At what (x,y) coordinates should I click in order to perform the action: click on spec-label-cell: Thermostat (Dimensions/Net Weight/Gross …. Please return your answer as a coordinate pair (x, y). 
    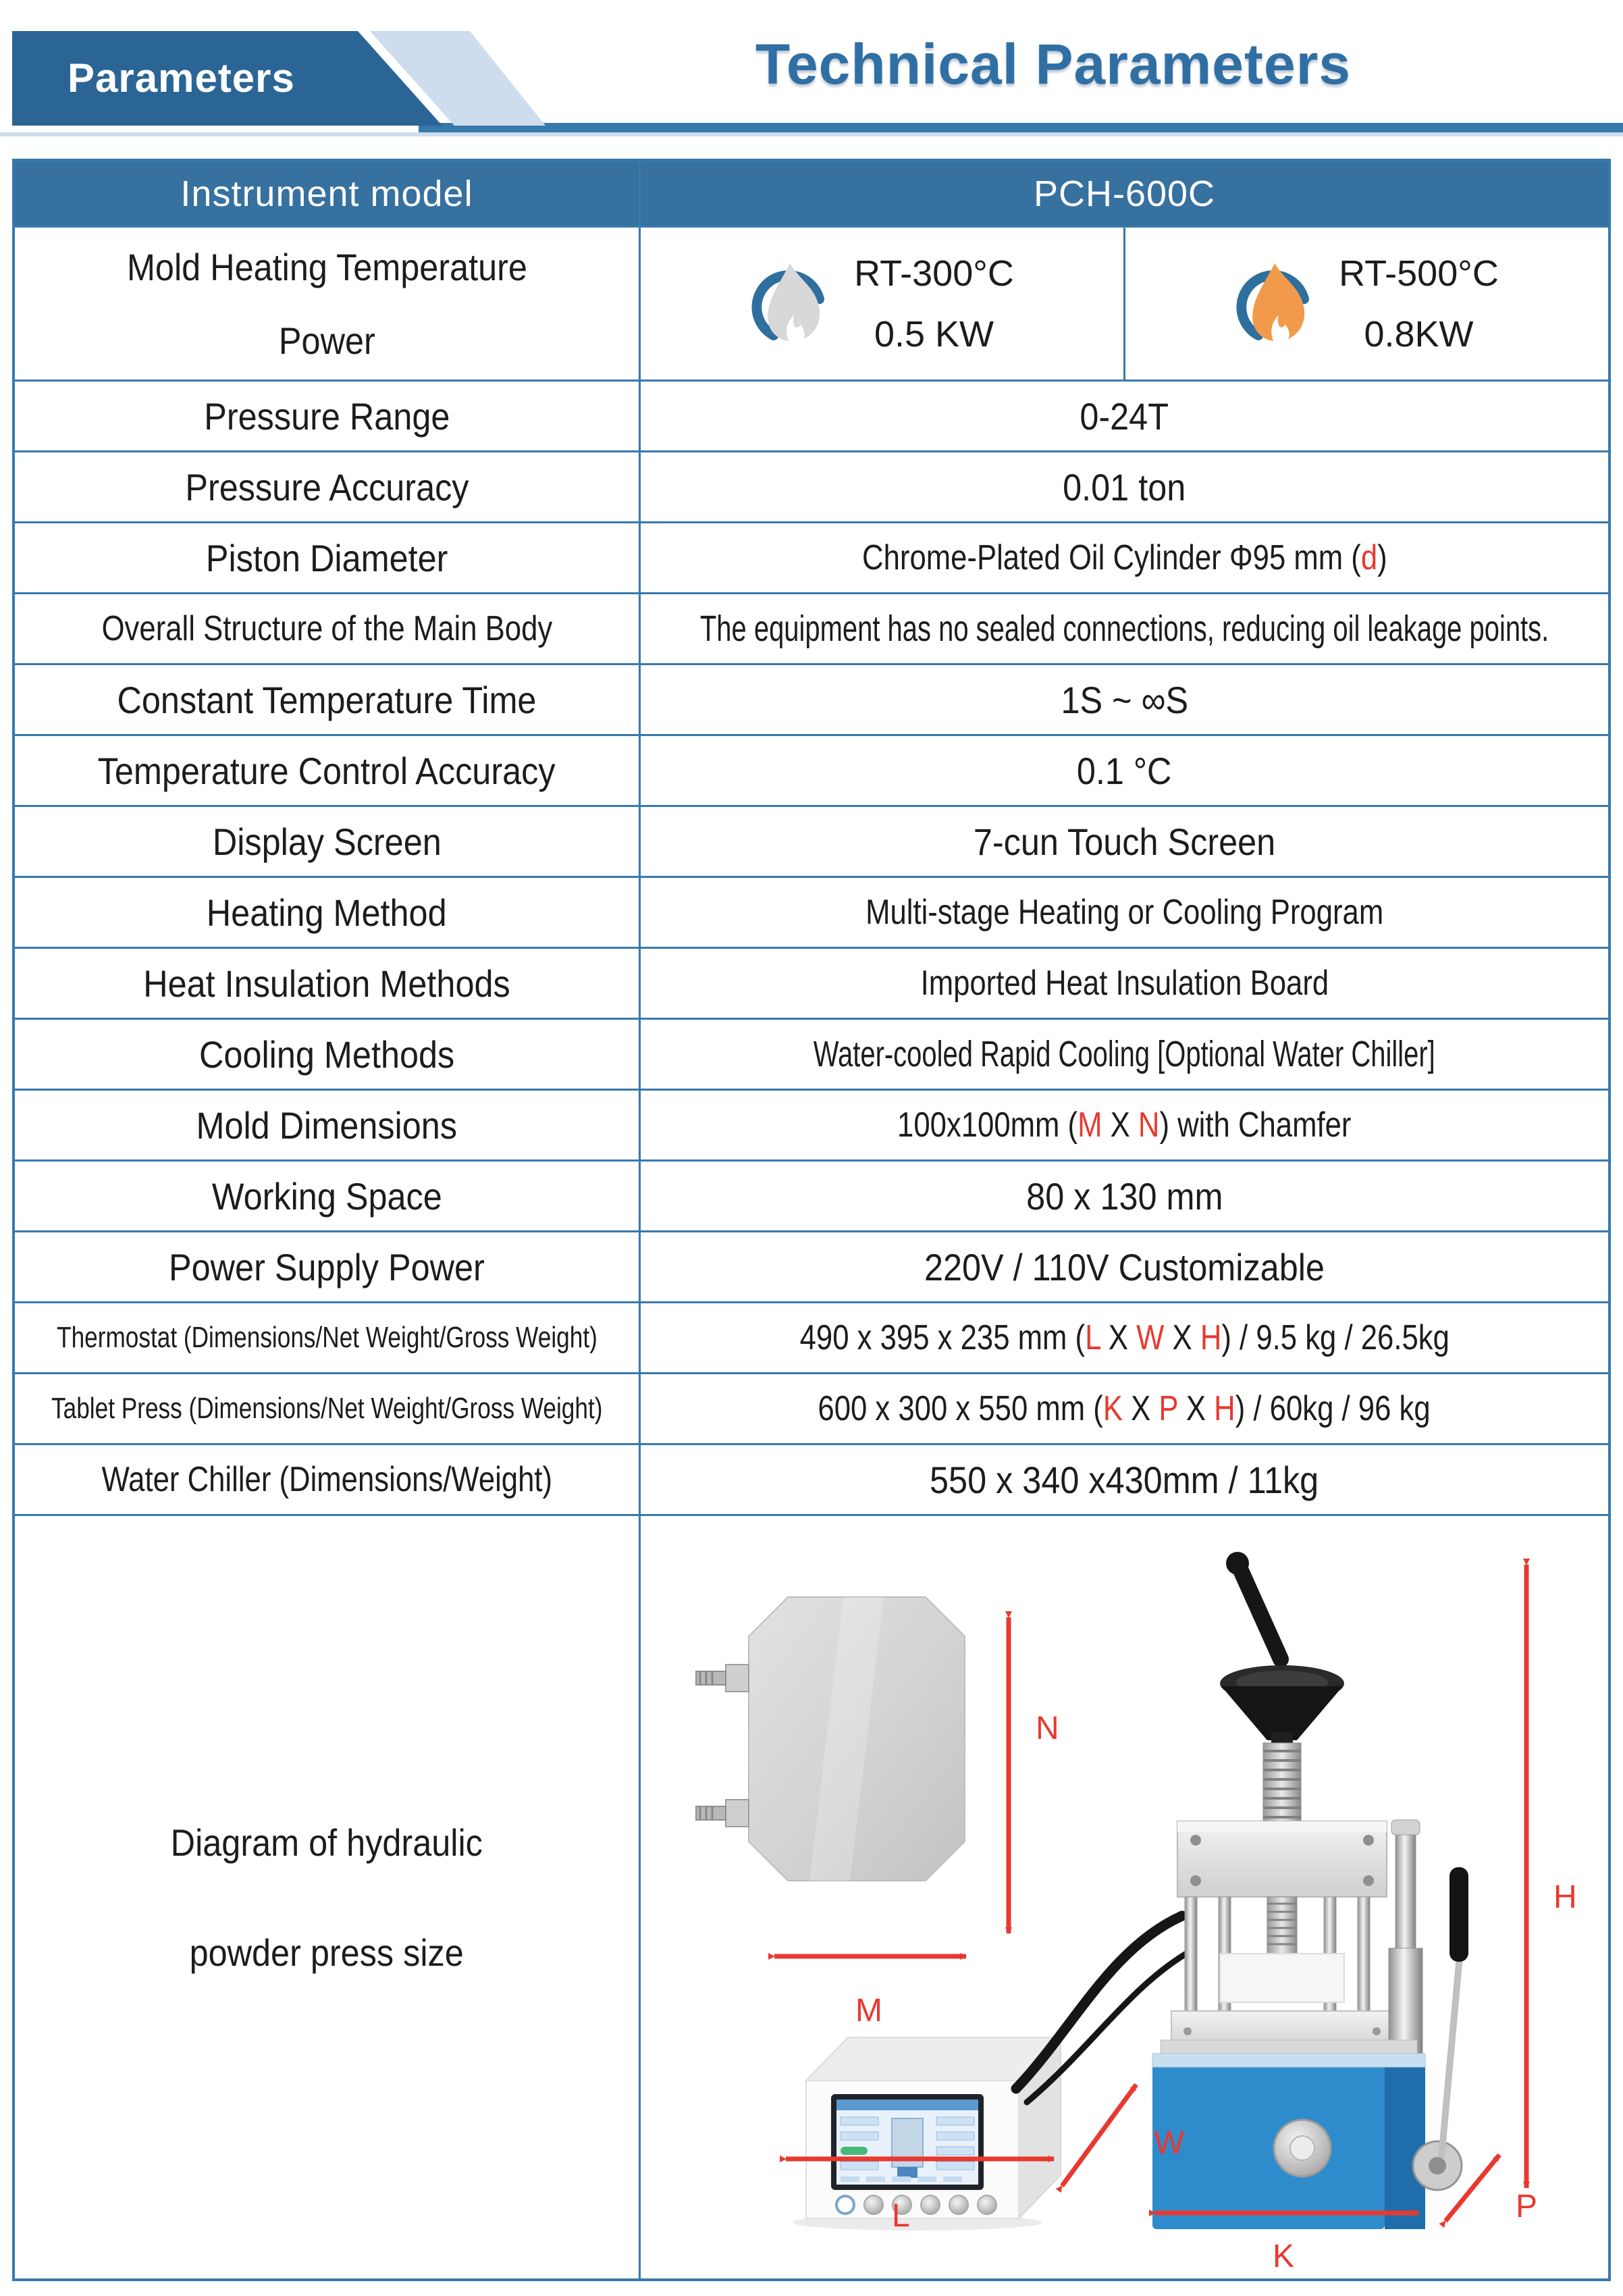
    Looking at the image, I should click on (328, 1337).